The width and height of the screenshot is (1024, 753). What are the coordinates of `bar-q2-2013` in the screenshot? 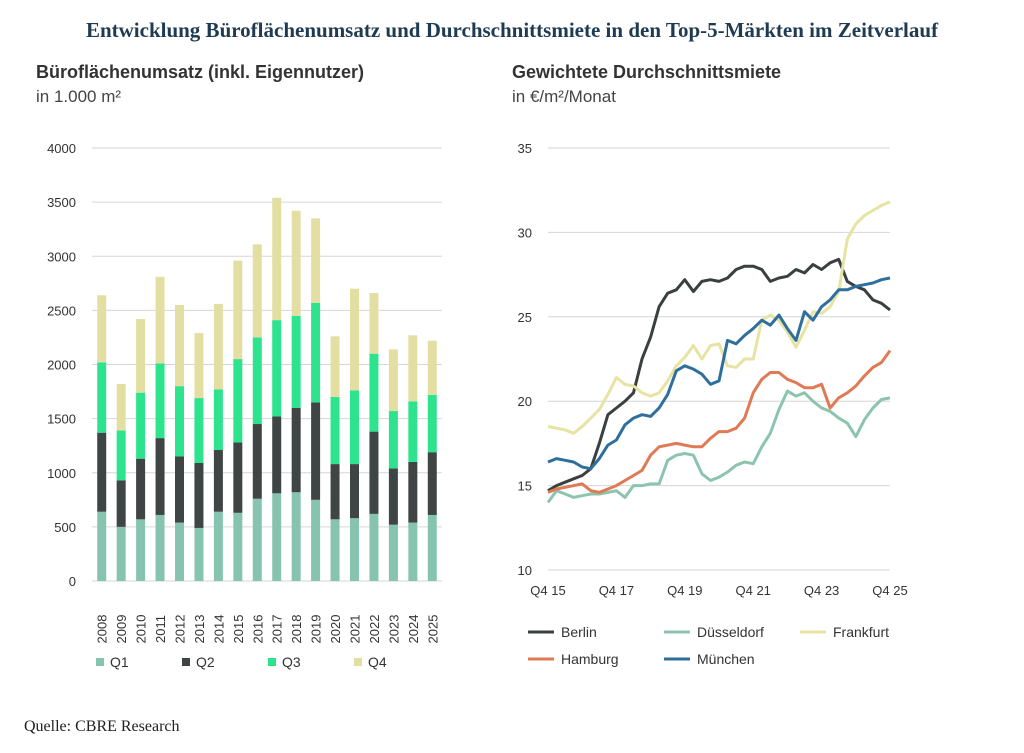 It's located at (199, 495).